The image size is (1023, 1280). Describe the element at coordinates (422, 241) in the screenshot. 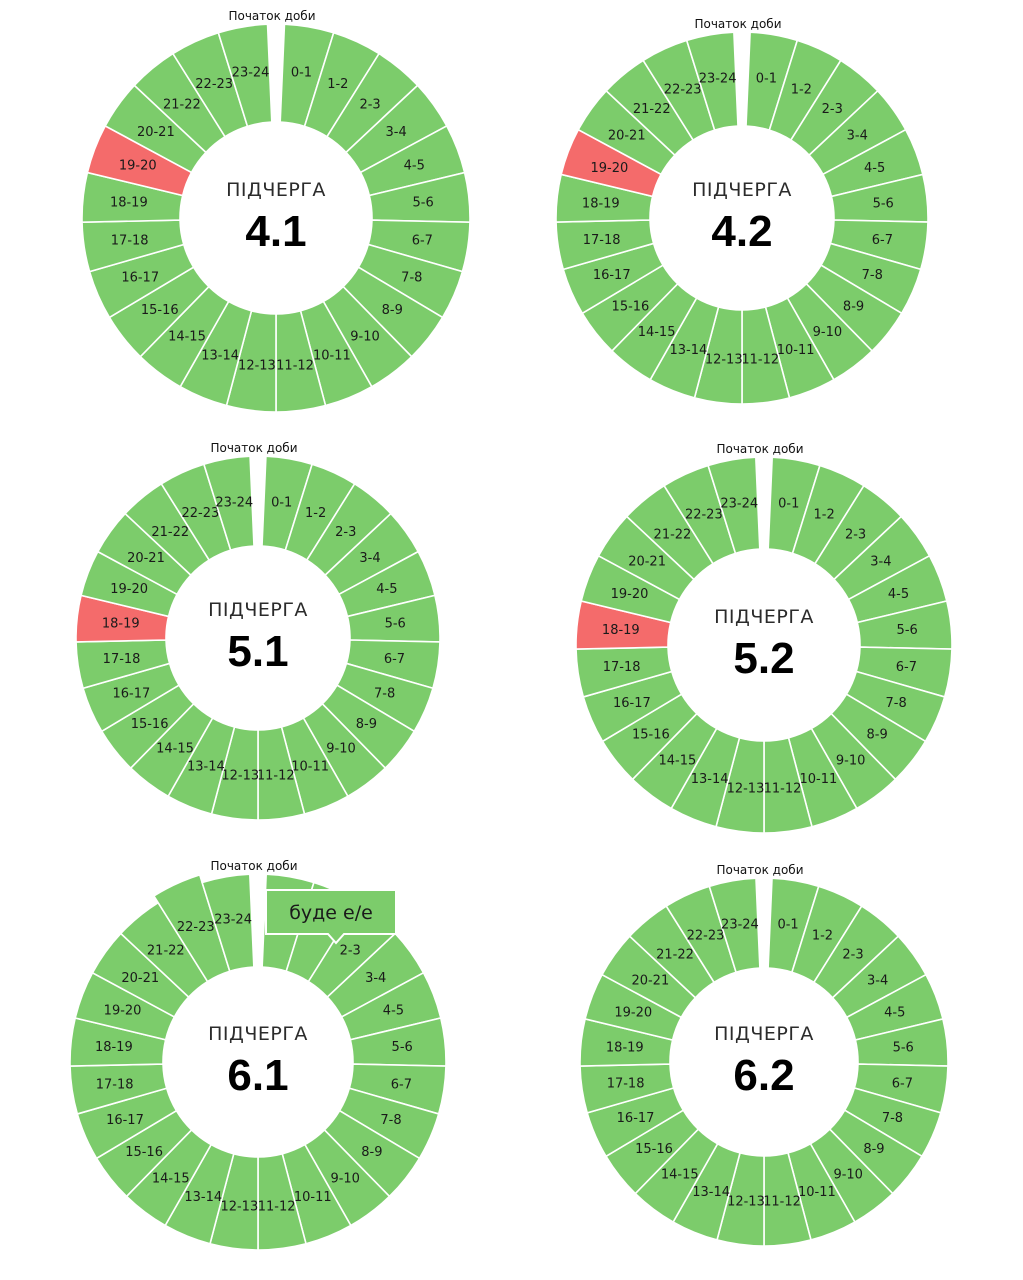

I see `hour-label-6-7: 6-7` at that location.